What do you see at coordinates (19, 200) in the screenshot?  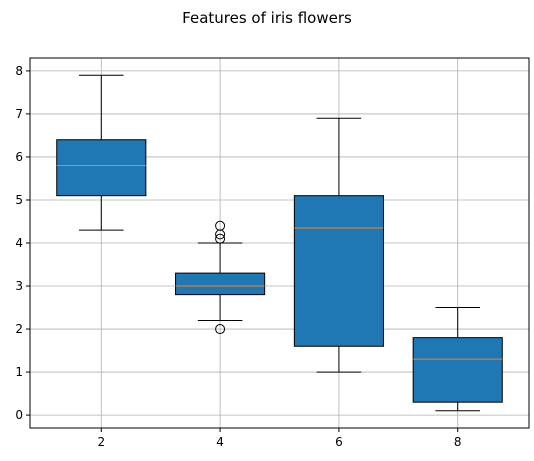 I see `y-tick-label: 5` at bounding box center [19, 200].